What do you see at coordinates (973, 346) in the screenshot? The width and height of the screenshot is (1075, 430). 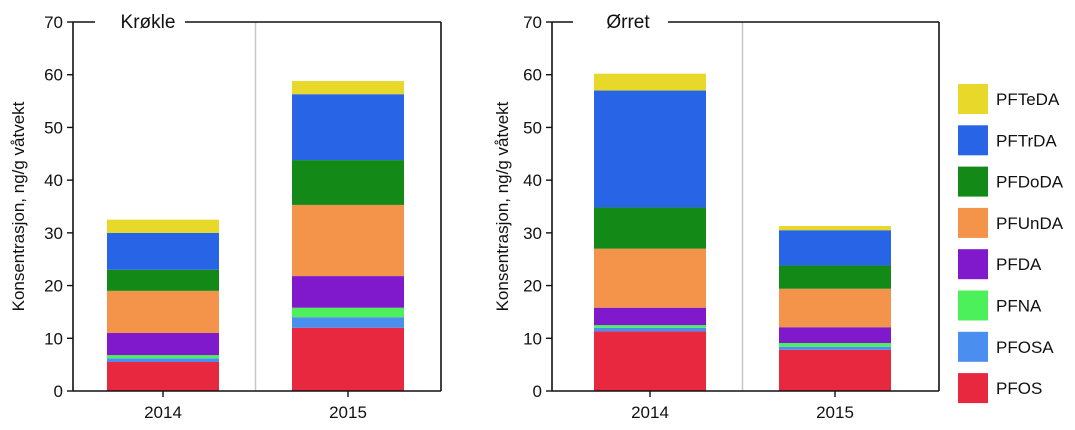 I see `legend-swatch-pfosa` at bounding box center [973, 346].